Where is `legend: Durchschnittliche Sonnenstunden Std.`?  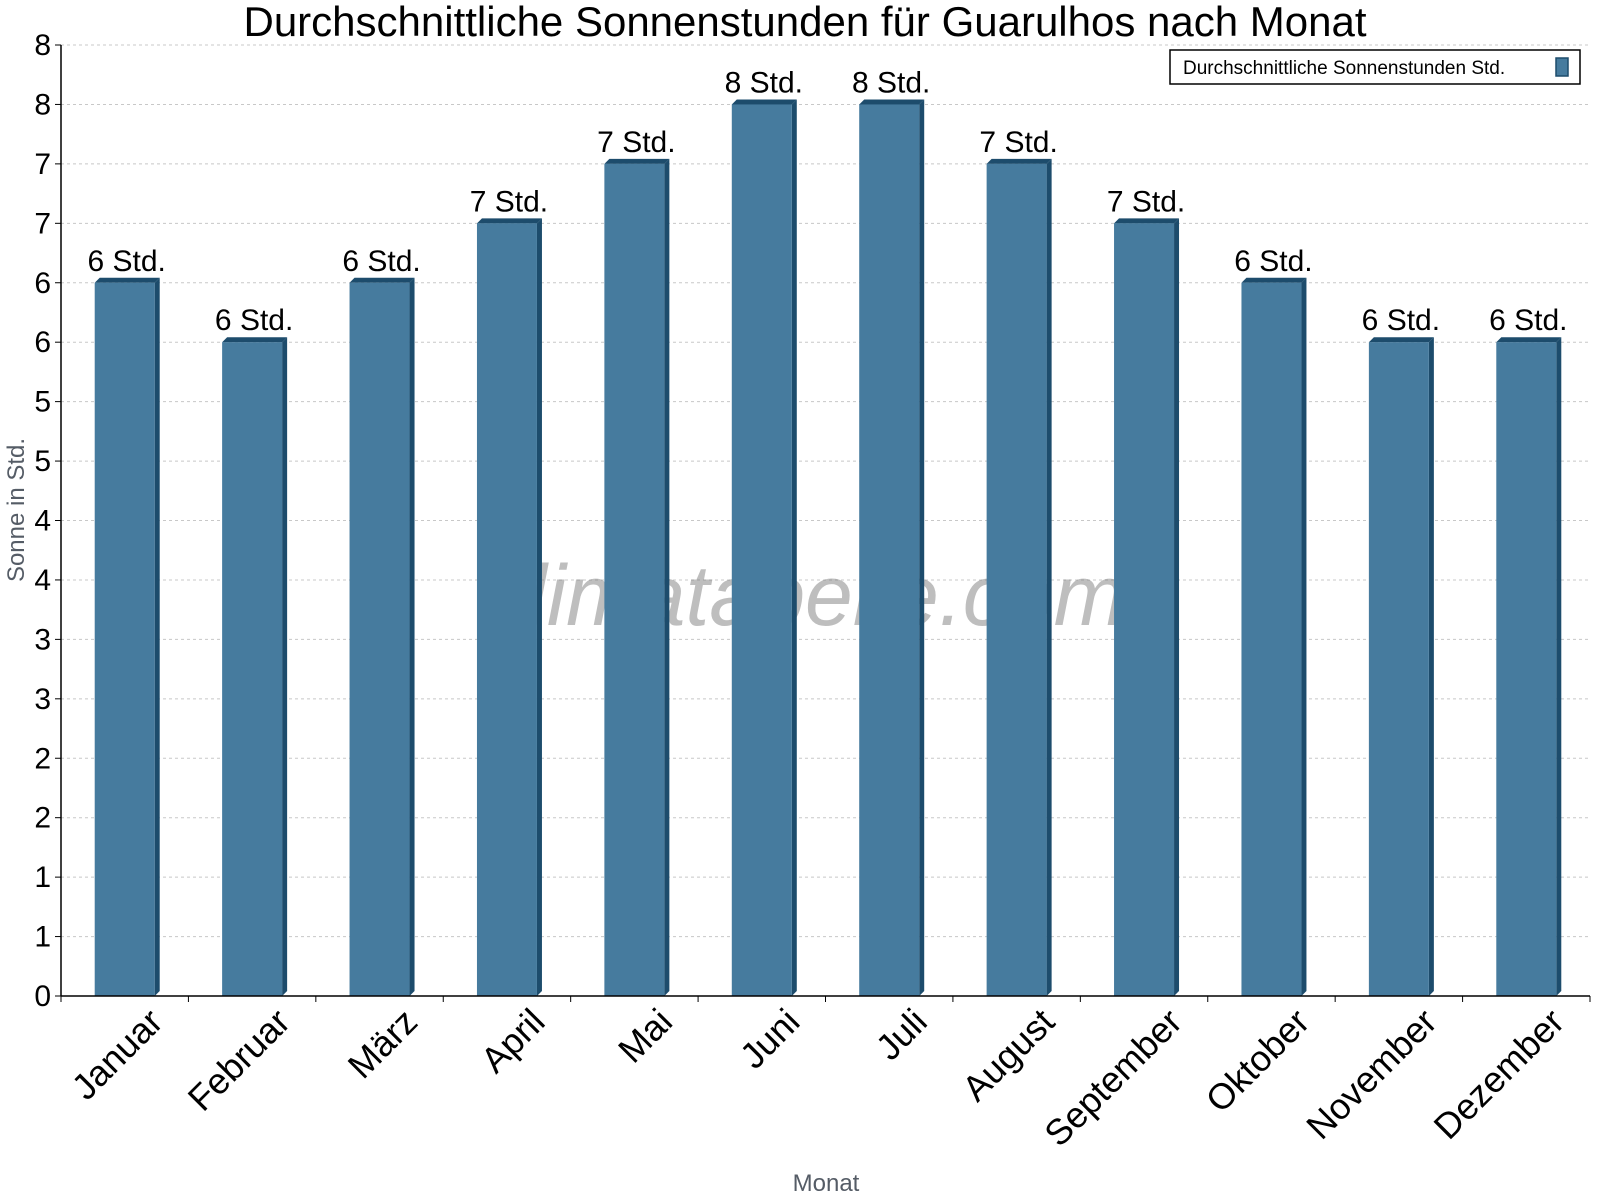 legend: Durchschnittliche Sonnenstunden Std. is located at coordinates (1375, 67).